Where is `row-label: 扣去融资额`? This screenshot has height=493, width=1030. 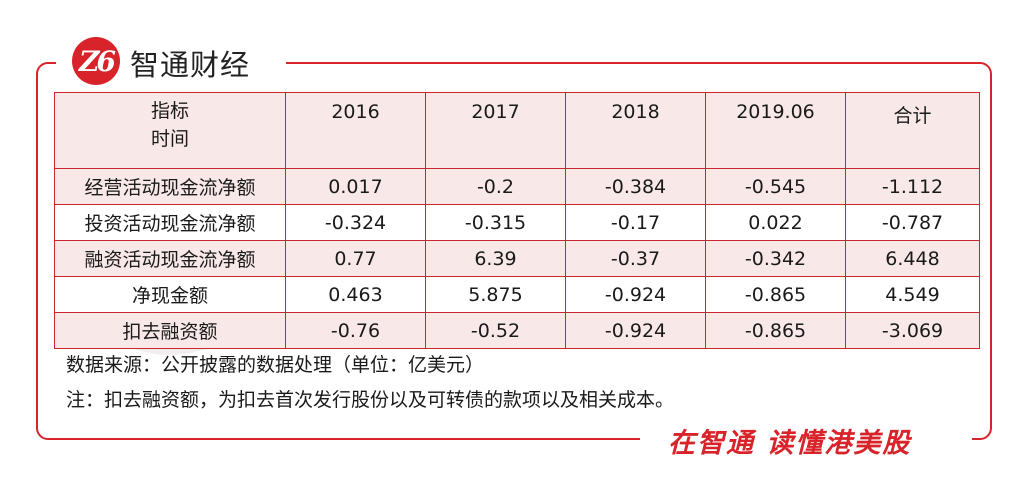 row-label: 扣去融资额 is located at coordinates (170, 330).